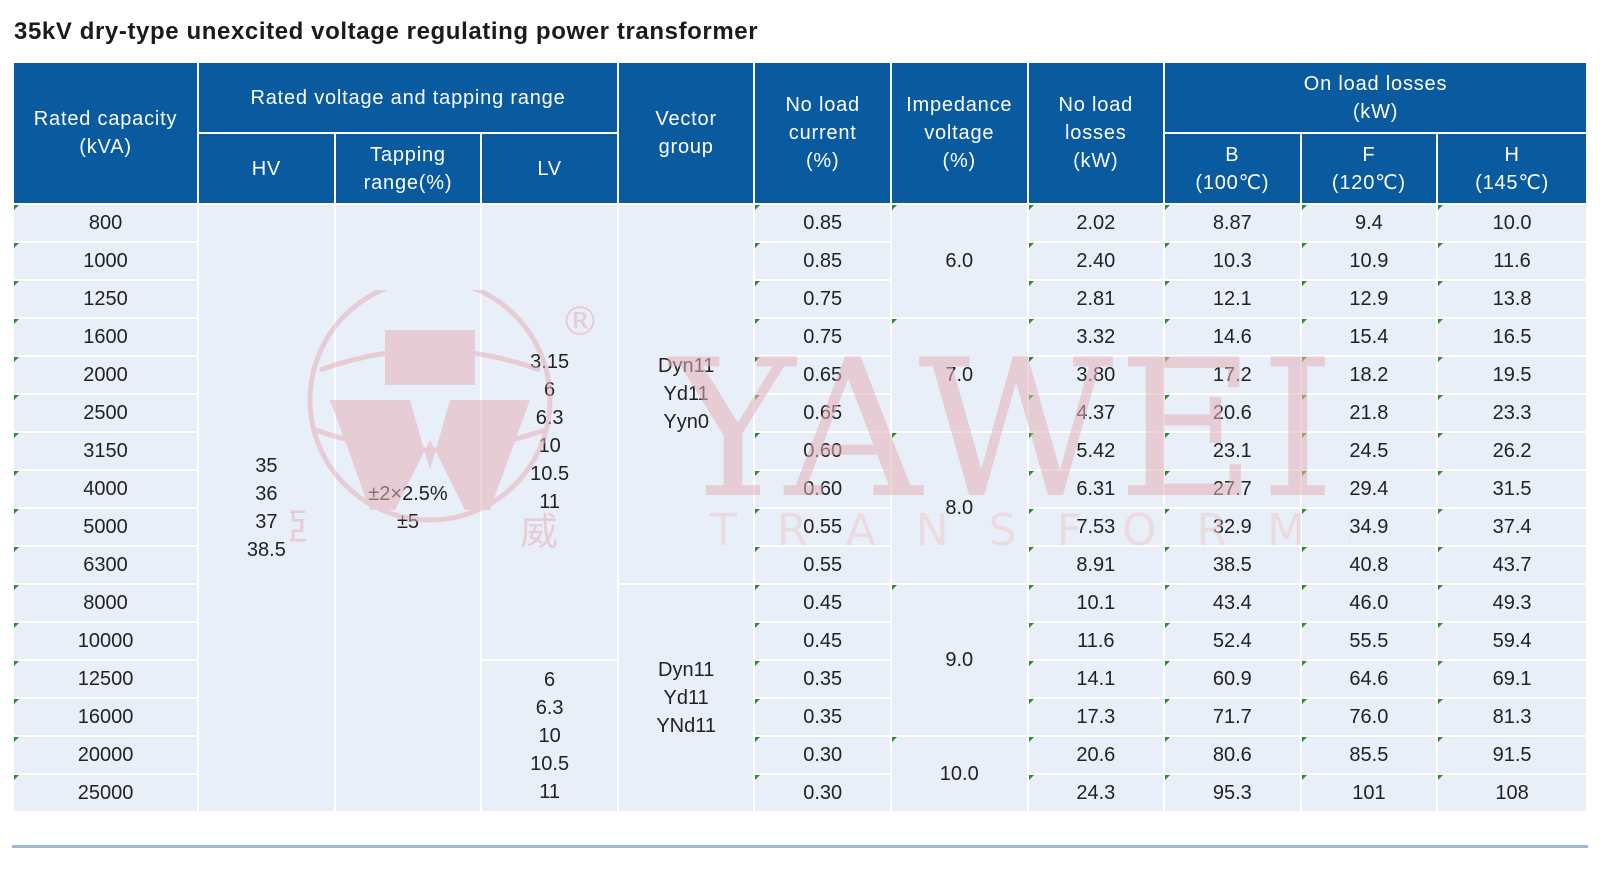 This screenshot has height=874, width=1600. Describe the element at coordinates (686, 394) in the screenshot. I see `cell-vector-merged-1: Dyn11 Yd11 Yyn0` at that location.